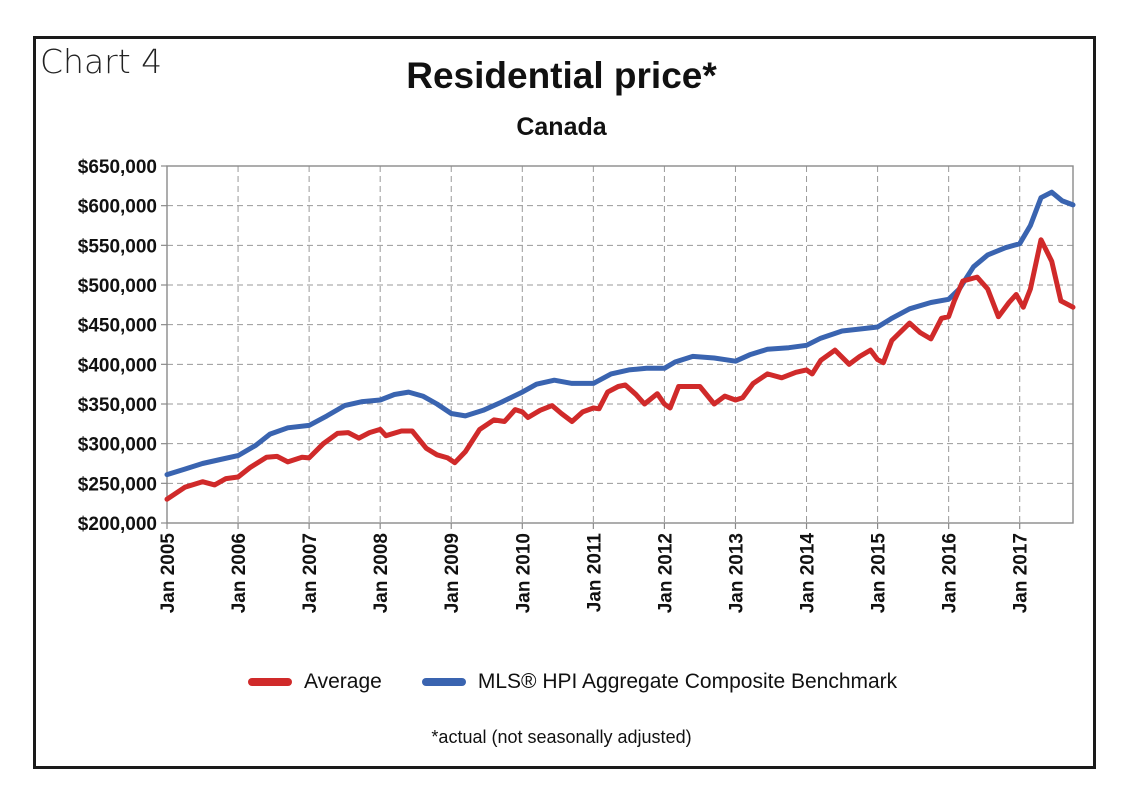 Image resolution: width=1123 pixels, height=795 pixels. Describe the element at coordinates (561, 127) in the screenshot. I see `chart-subtitle: Canada` at that location.